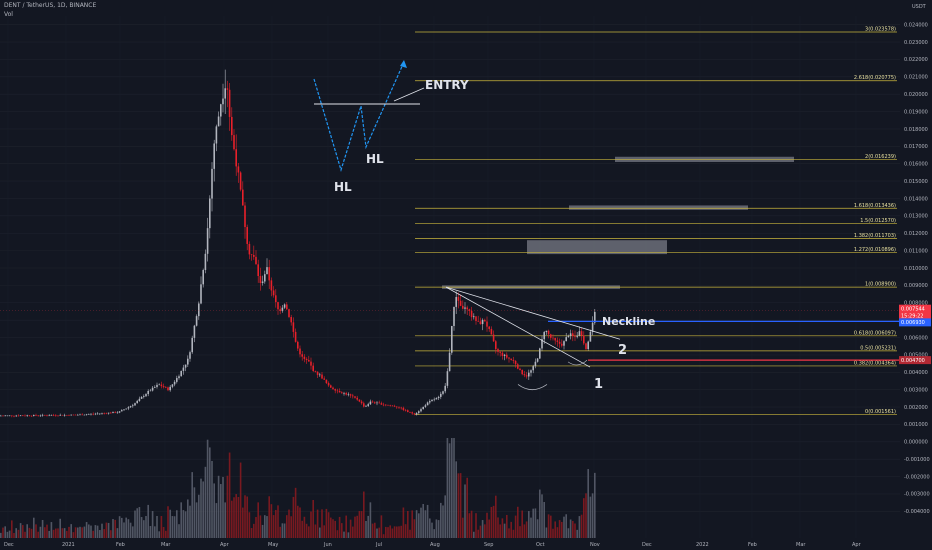 This screenshot has width=932, height=550. Describe the element at coordinates (225, 545) in the screenshot. I see `time-tick: Apr` at that location.